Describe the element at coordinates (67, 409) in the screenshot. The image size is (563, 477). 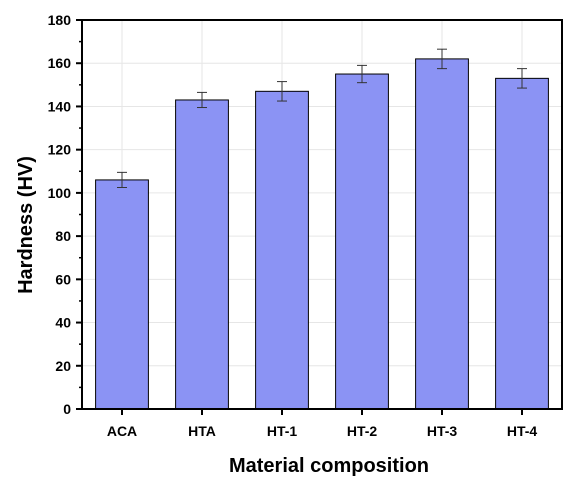
I see `y-tick-label: 0` at that location.